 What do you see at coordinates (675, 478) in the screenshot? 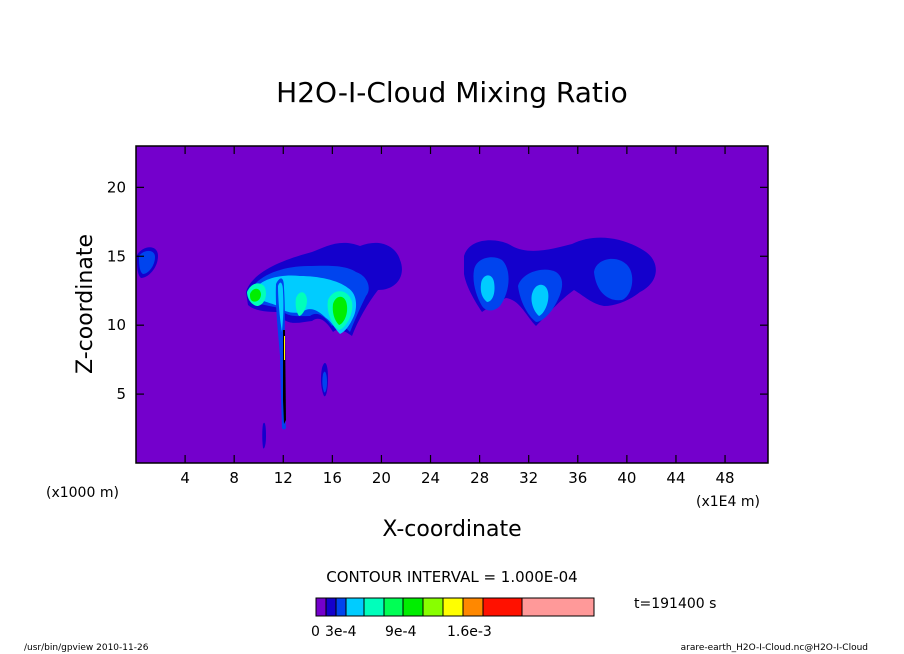
I see `x-tick-label: 44` at bounding box center [675, 478].